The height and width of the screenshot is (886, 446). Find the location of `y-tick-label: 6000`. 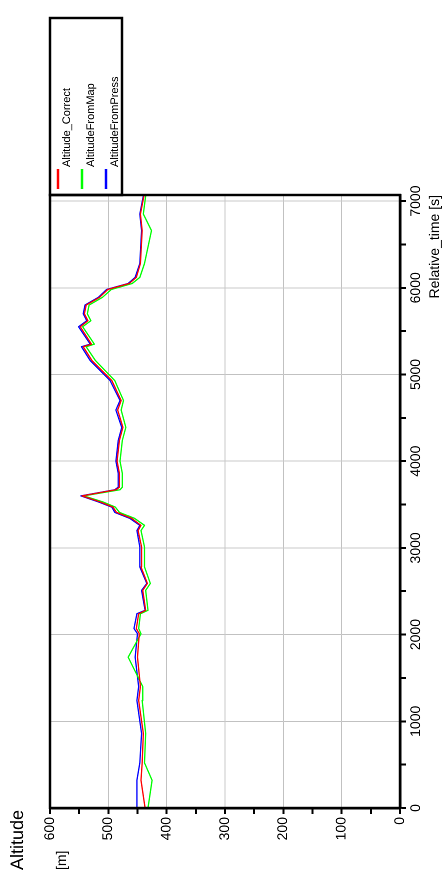

y-tick-label: 6000 is located at coordinates (415, 288).